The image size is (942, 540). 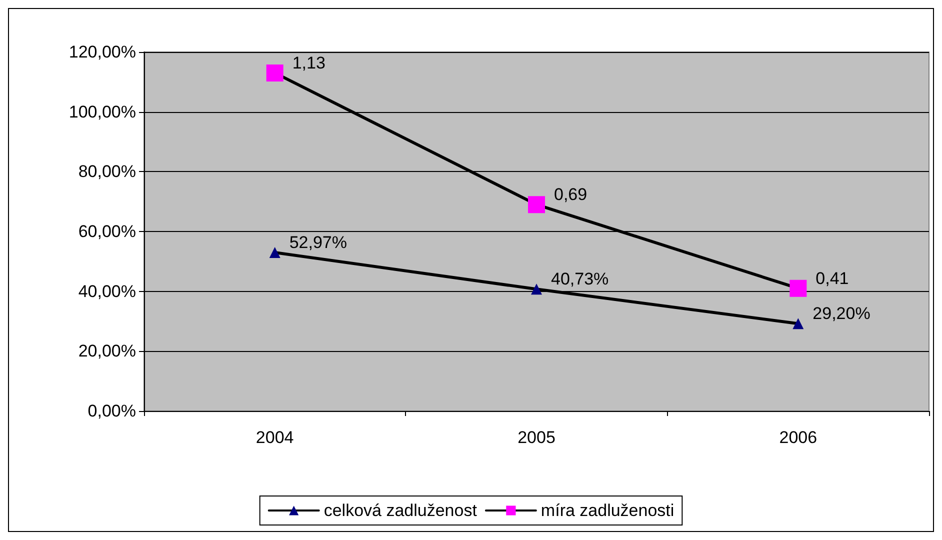 I want to click on data-label: 0,41, so click(x=832, y=278).